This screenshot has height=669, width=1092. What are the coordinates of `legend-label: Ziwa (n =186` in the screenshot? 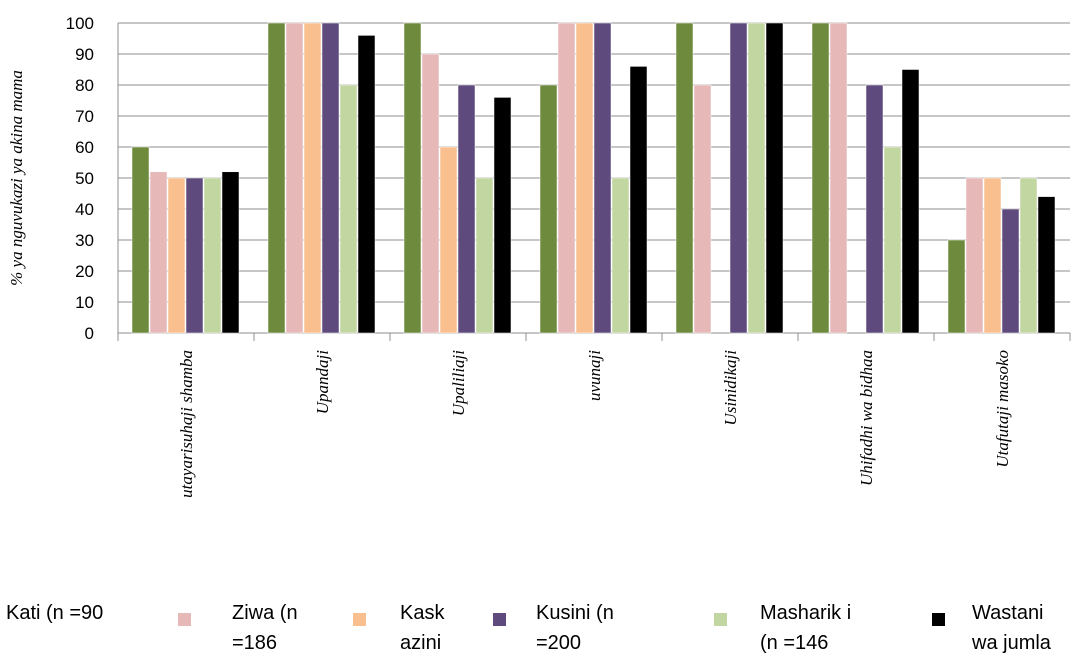 It's located at (265, 628).